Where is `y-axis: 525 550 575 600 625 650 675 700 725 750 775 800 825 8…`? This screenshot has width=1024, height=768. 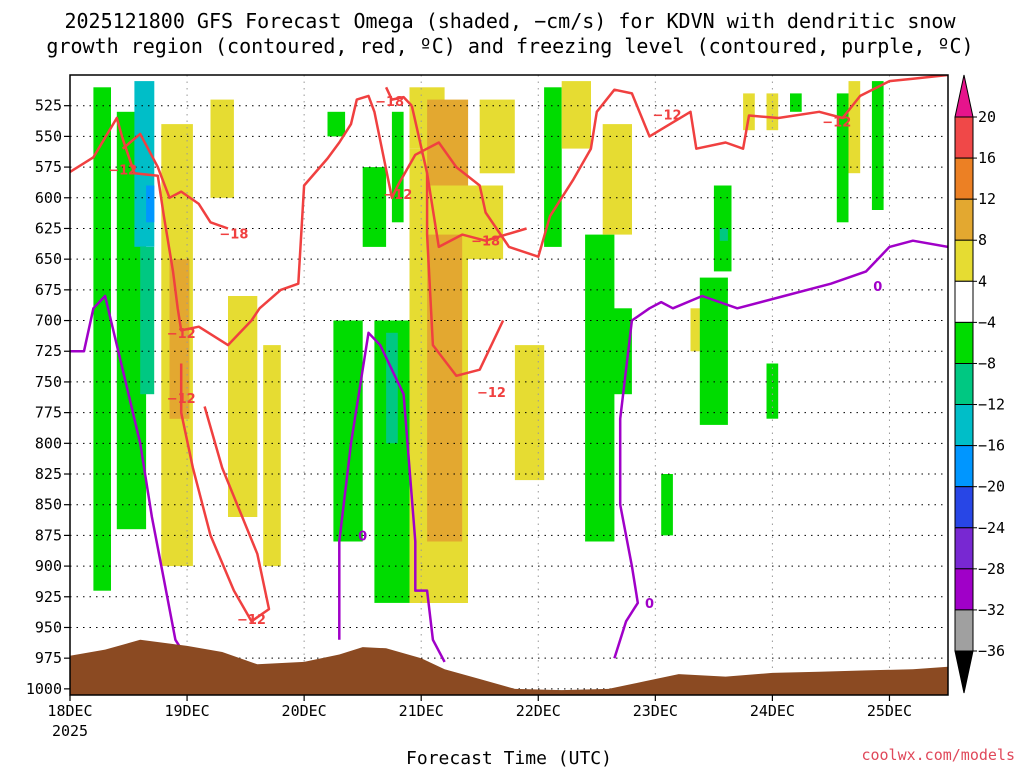 y-axis: 525 550 575 600 625 650 675 700 725 750 775 800 825 8… is located at coordinates (48, 397).